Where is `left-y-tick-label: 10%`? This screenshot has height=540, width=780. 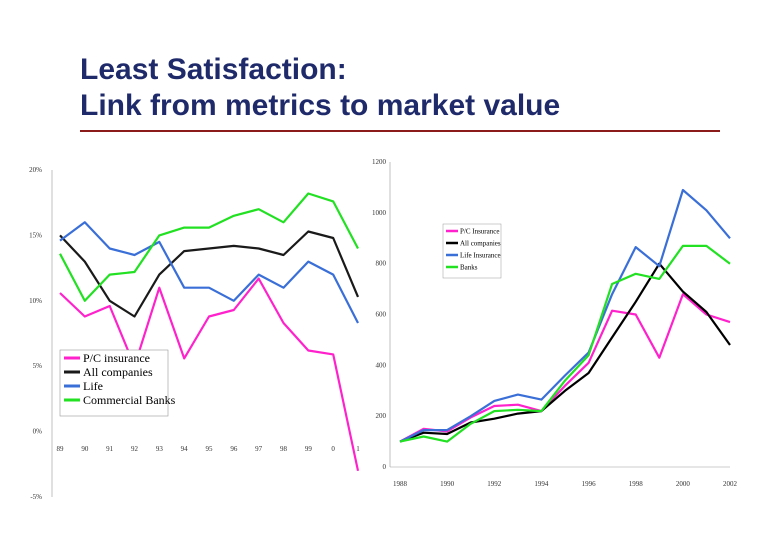
left-y-tick-label: 10% is located at coordinates (35, 301).